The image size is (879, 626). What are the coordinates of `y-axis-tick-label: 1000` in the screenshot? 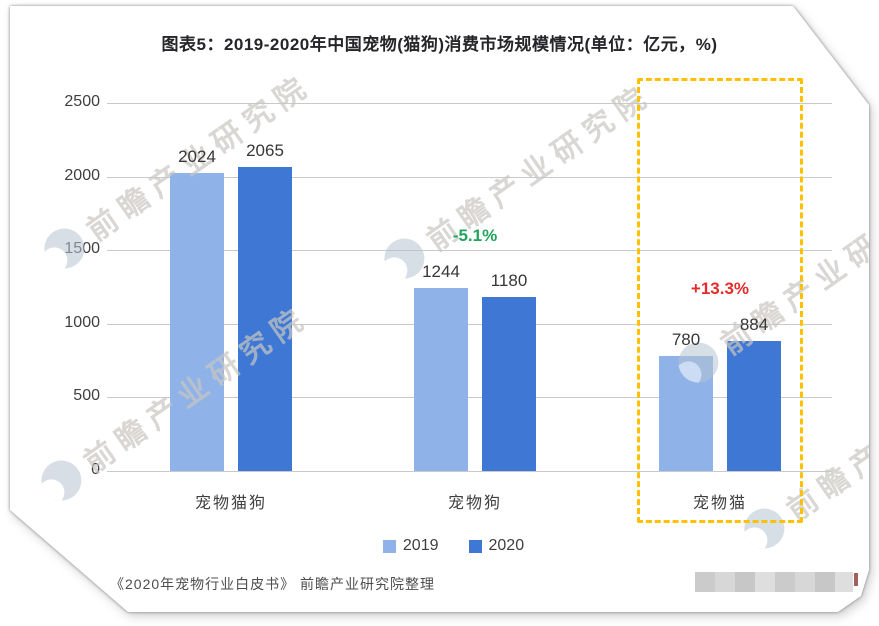 It's located at (82, 322).